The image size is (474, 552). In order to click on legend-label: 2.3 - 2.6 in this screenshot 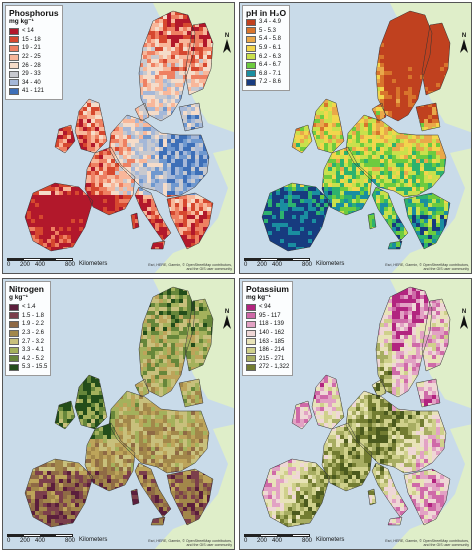, I will do `click(33, 333)`.